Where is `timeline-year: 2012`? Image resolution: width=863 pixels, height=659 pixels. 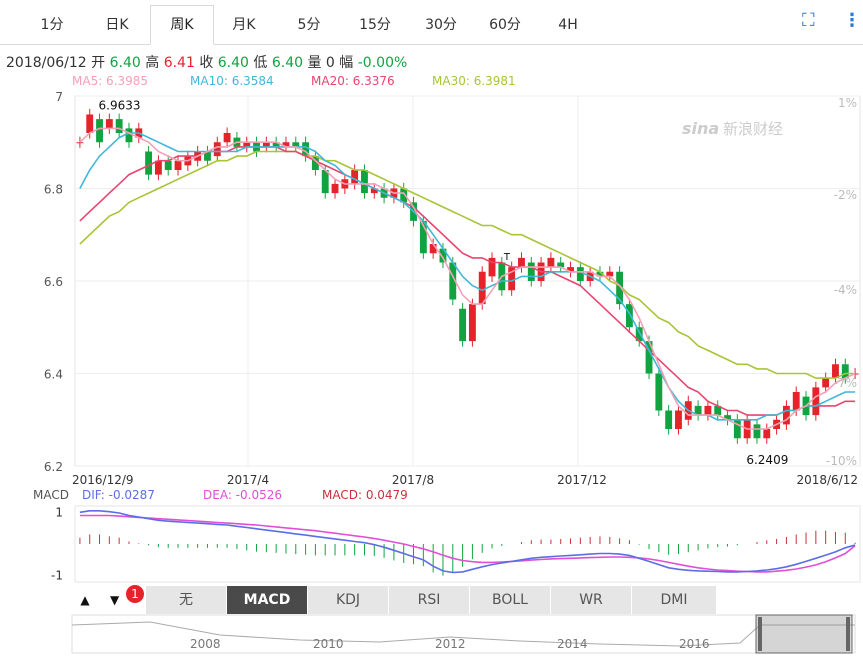
timeline-year: 2012 is located at coordinates (450, 644).